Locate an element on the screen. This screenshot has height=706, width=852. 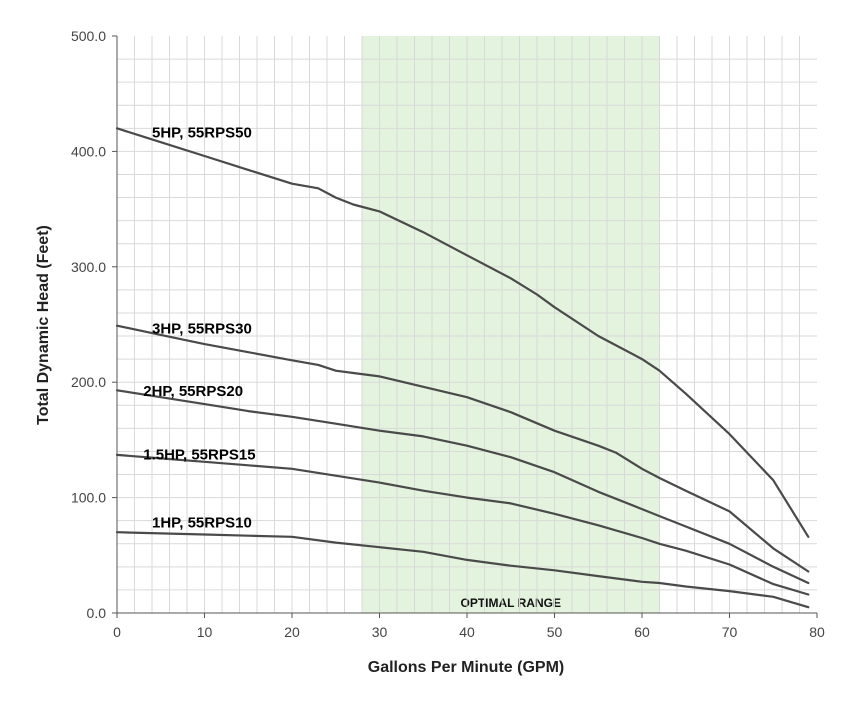
y-tick-label: 300.0 is located at coordinates (88, 267).